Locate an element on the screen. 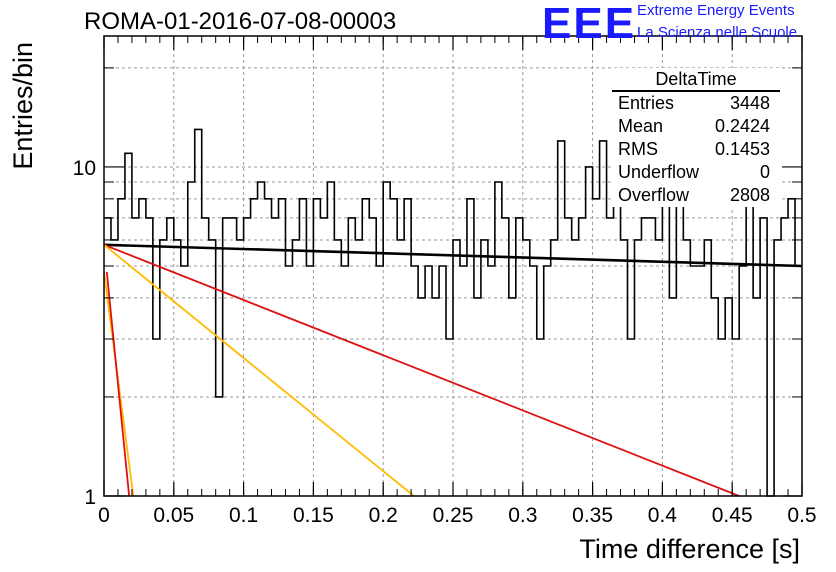  stats-label: Overflow is located at coordinates (654, 195).